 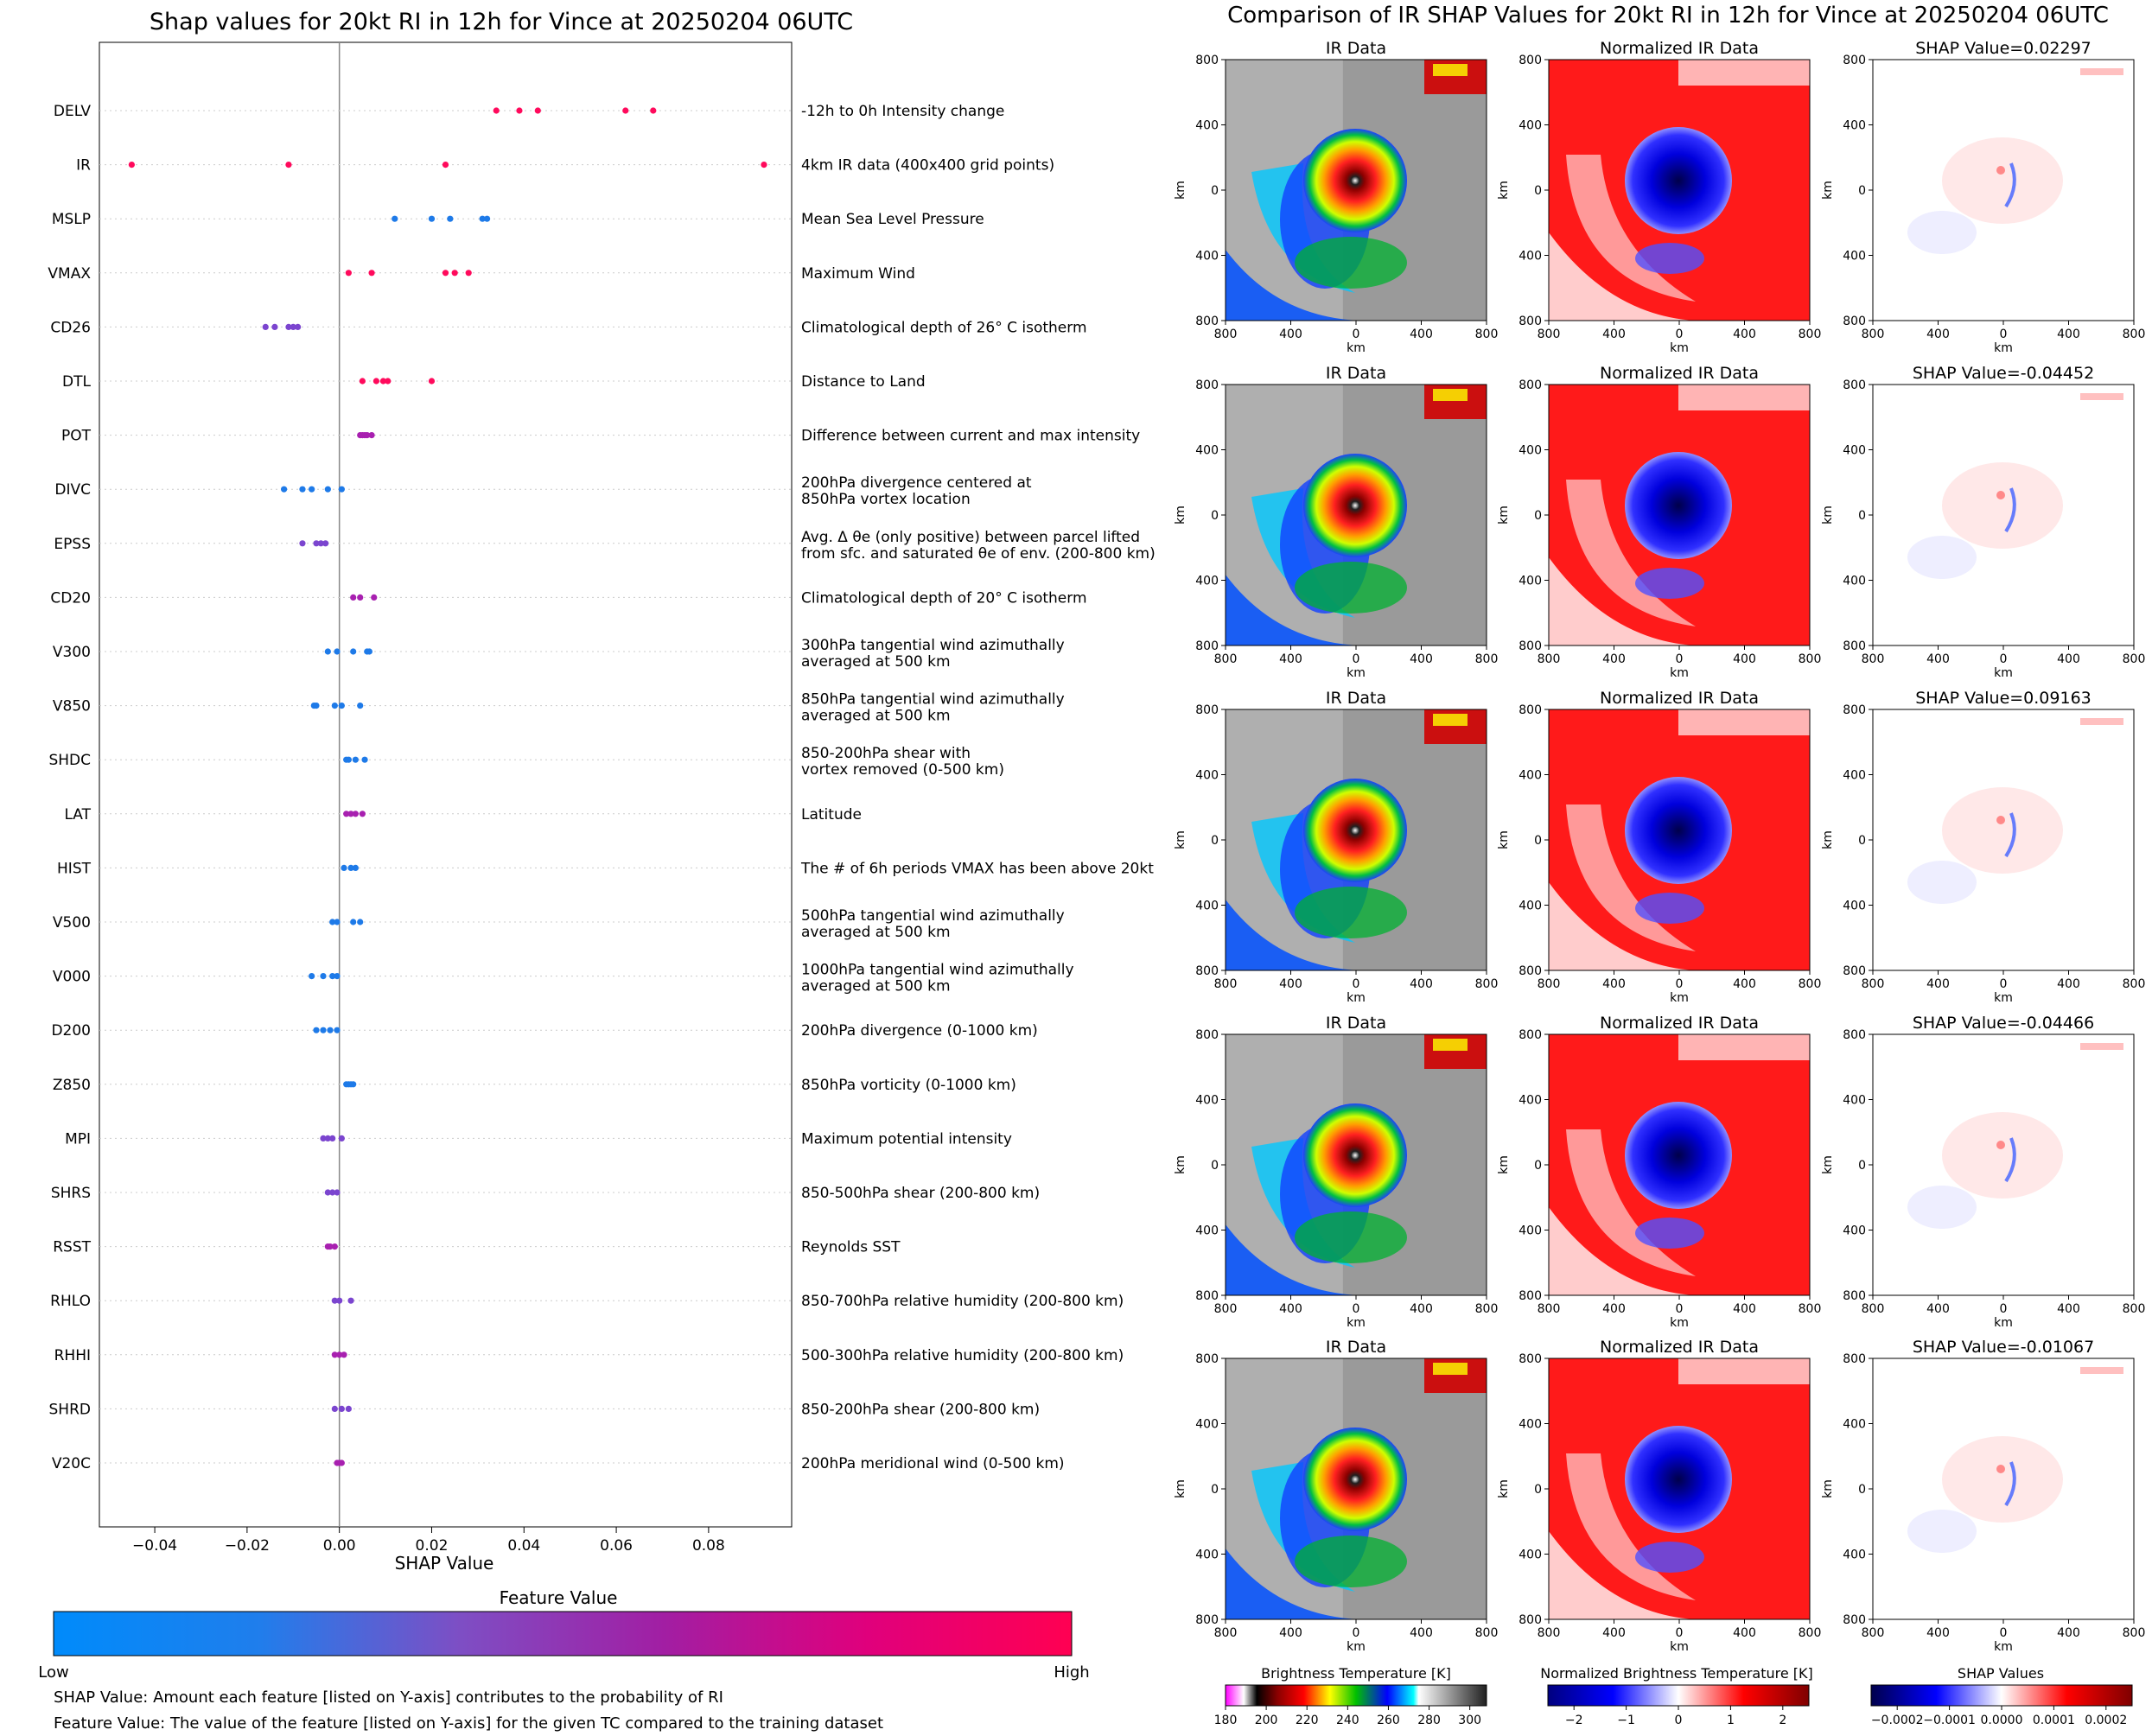 I want to click on feature-label: V000, so click(x=72, y=977).